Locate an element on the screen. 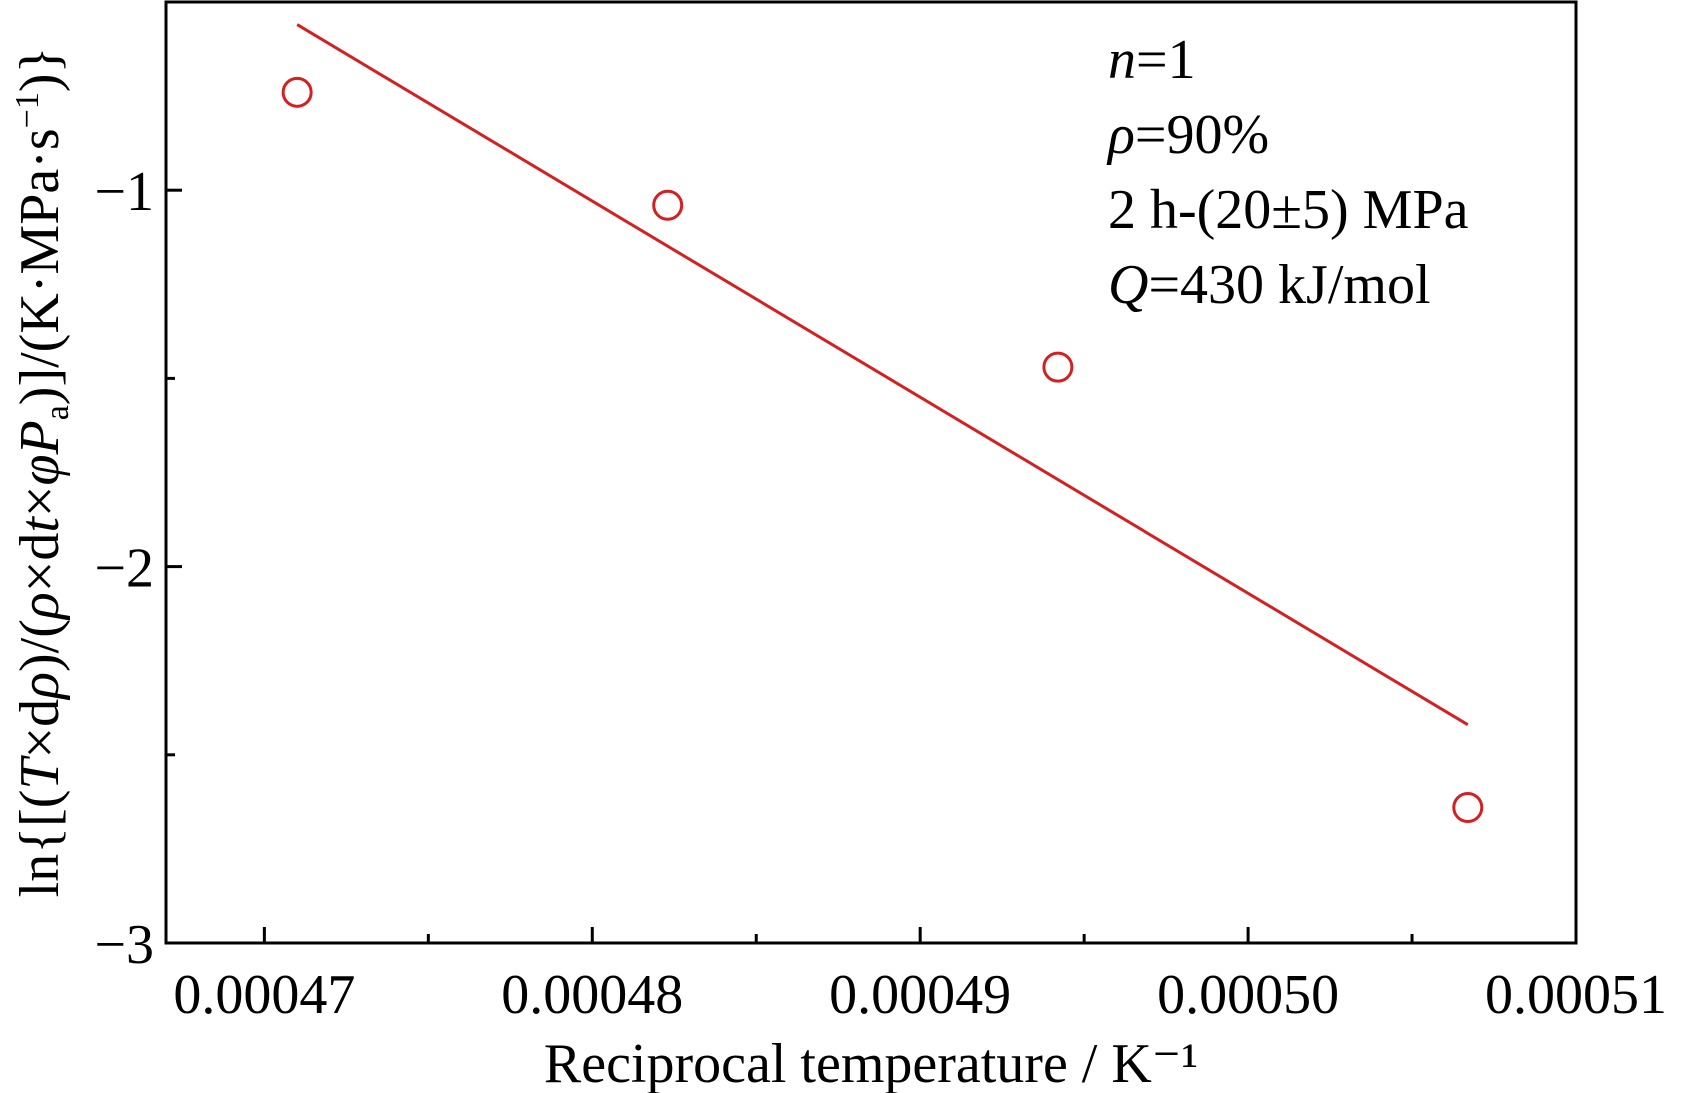 This screenshot has width=1701, height=1093. annotation-Q: Q=430 kJ/mol is located at coordinates (1269, 285).